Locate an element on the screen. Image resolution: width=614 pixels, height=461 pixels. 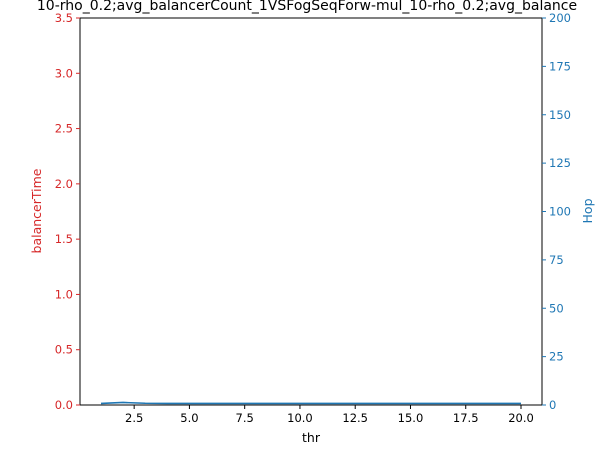
x-tick-label: 7.5 is located at coordinates (245, 418).